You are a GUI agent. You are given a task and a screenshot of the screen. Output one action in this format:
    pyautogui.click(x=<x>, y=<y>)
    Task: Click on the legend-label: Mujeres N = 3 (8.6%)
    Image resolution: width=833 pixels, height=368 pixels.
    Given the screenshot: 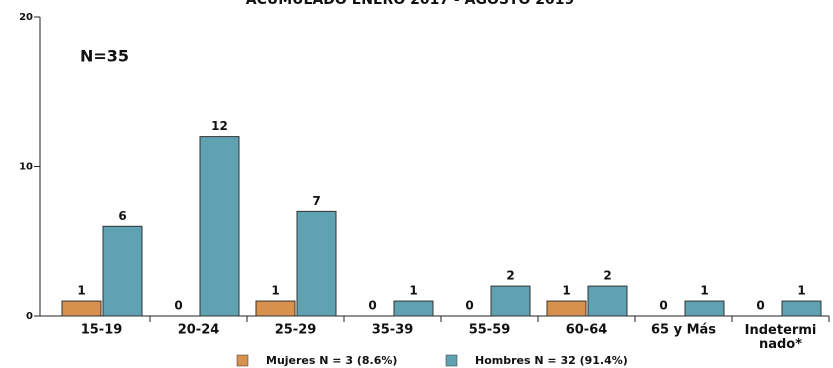 What is the action you would take?
    pyautogui.click(x=331, y=360)
    